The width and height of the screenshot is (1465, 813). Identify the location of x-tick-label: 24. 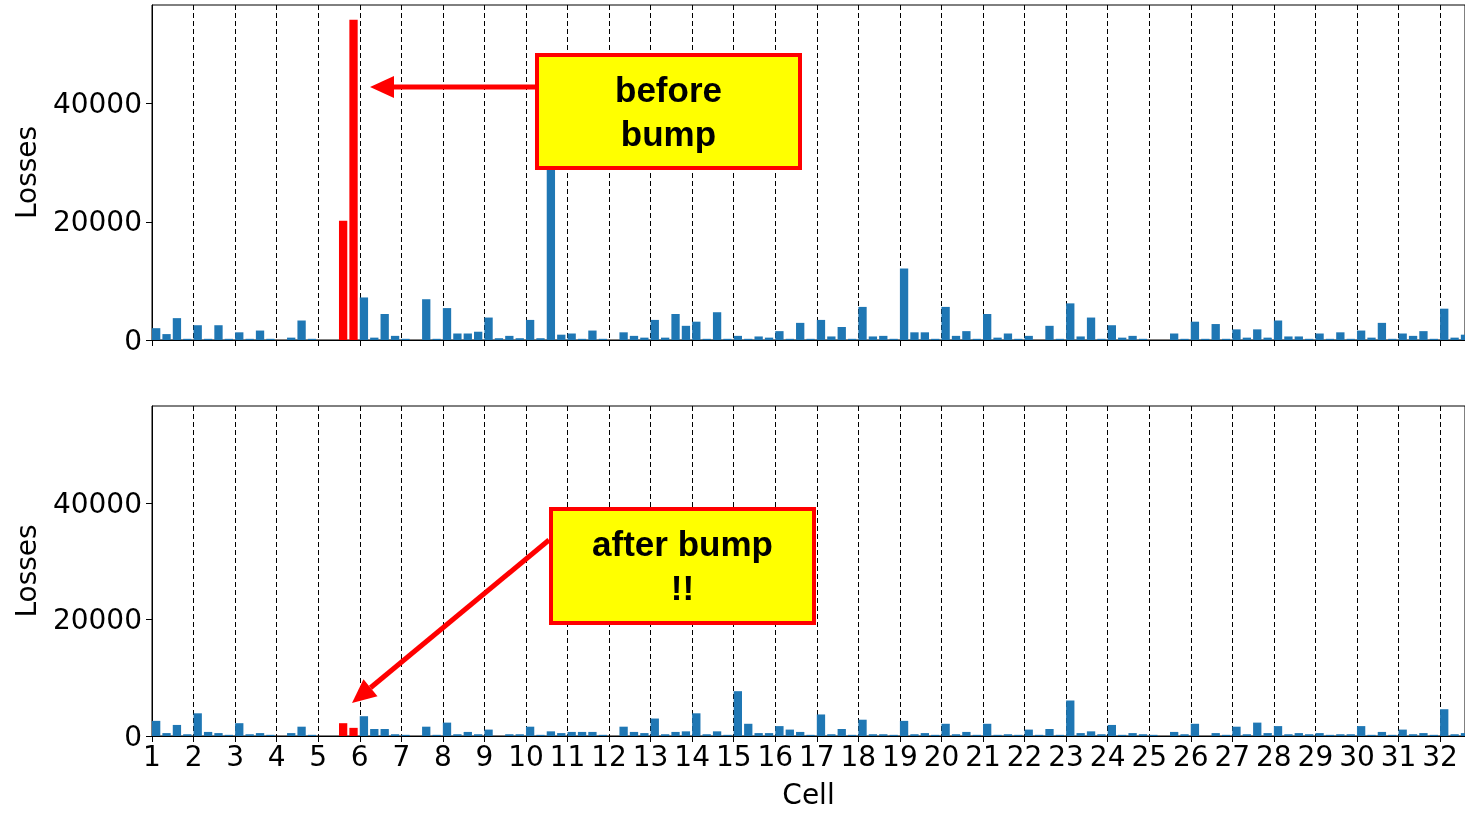
(1107, 756).